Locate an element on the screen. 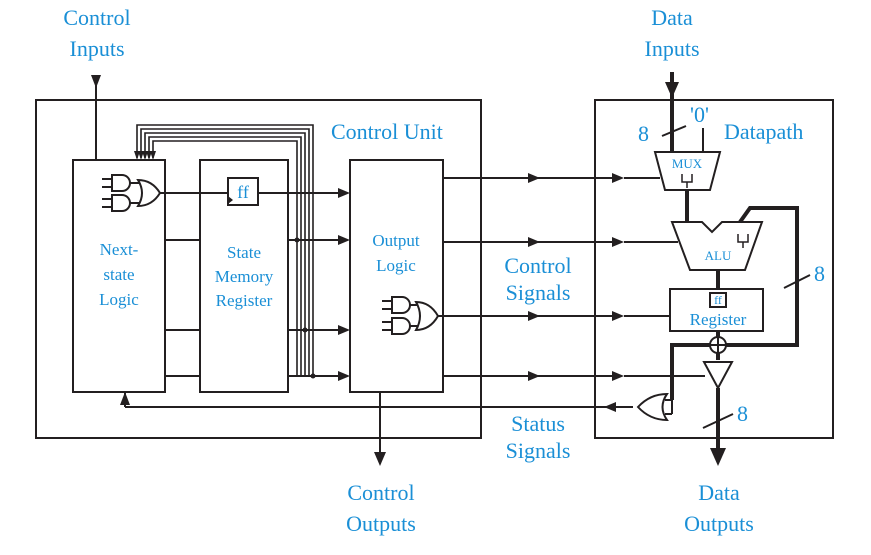  bus-width-right: 8 is located at coordinates (819, 273).